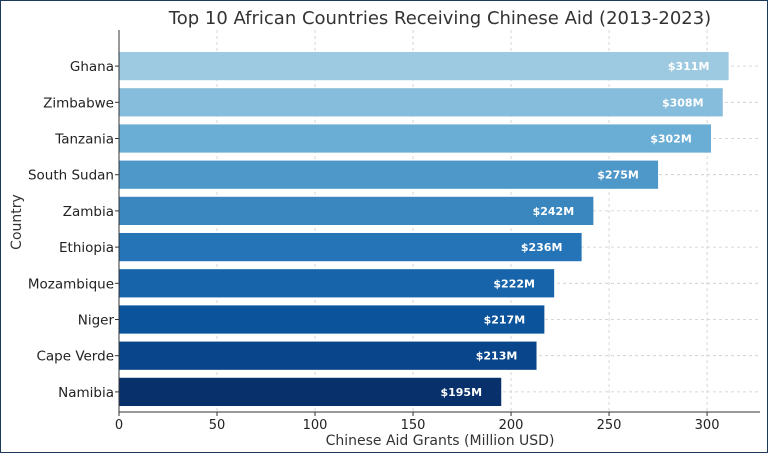  What do you see at coordinates (461, 392) in the screenshot?
I see `bar-value-label: $195M` at bounding box center [461, 392].